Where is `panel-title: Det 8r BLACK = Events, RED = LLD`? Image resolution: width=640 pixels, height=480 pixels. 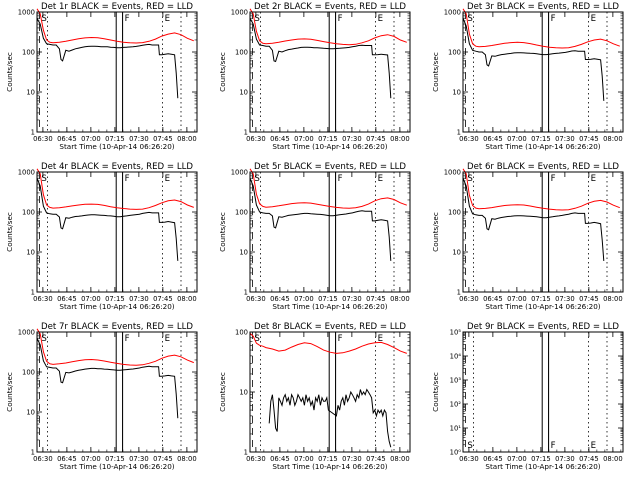
panel-title: Det 8r BLACK = Events, RED = LLD is located at coordinates (330, 327).